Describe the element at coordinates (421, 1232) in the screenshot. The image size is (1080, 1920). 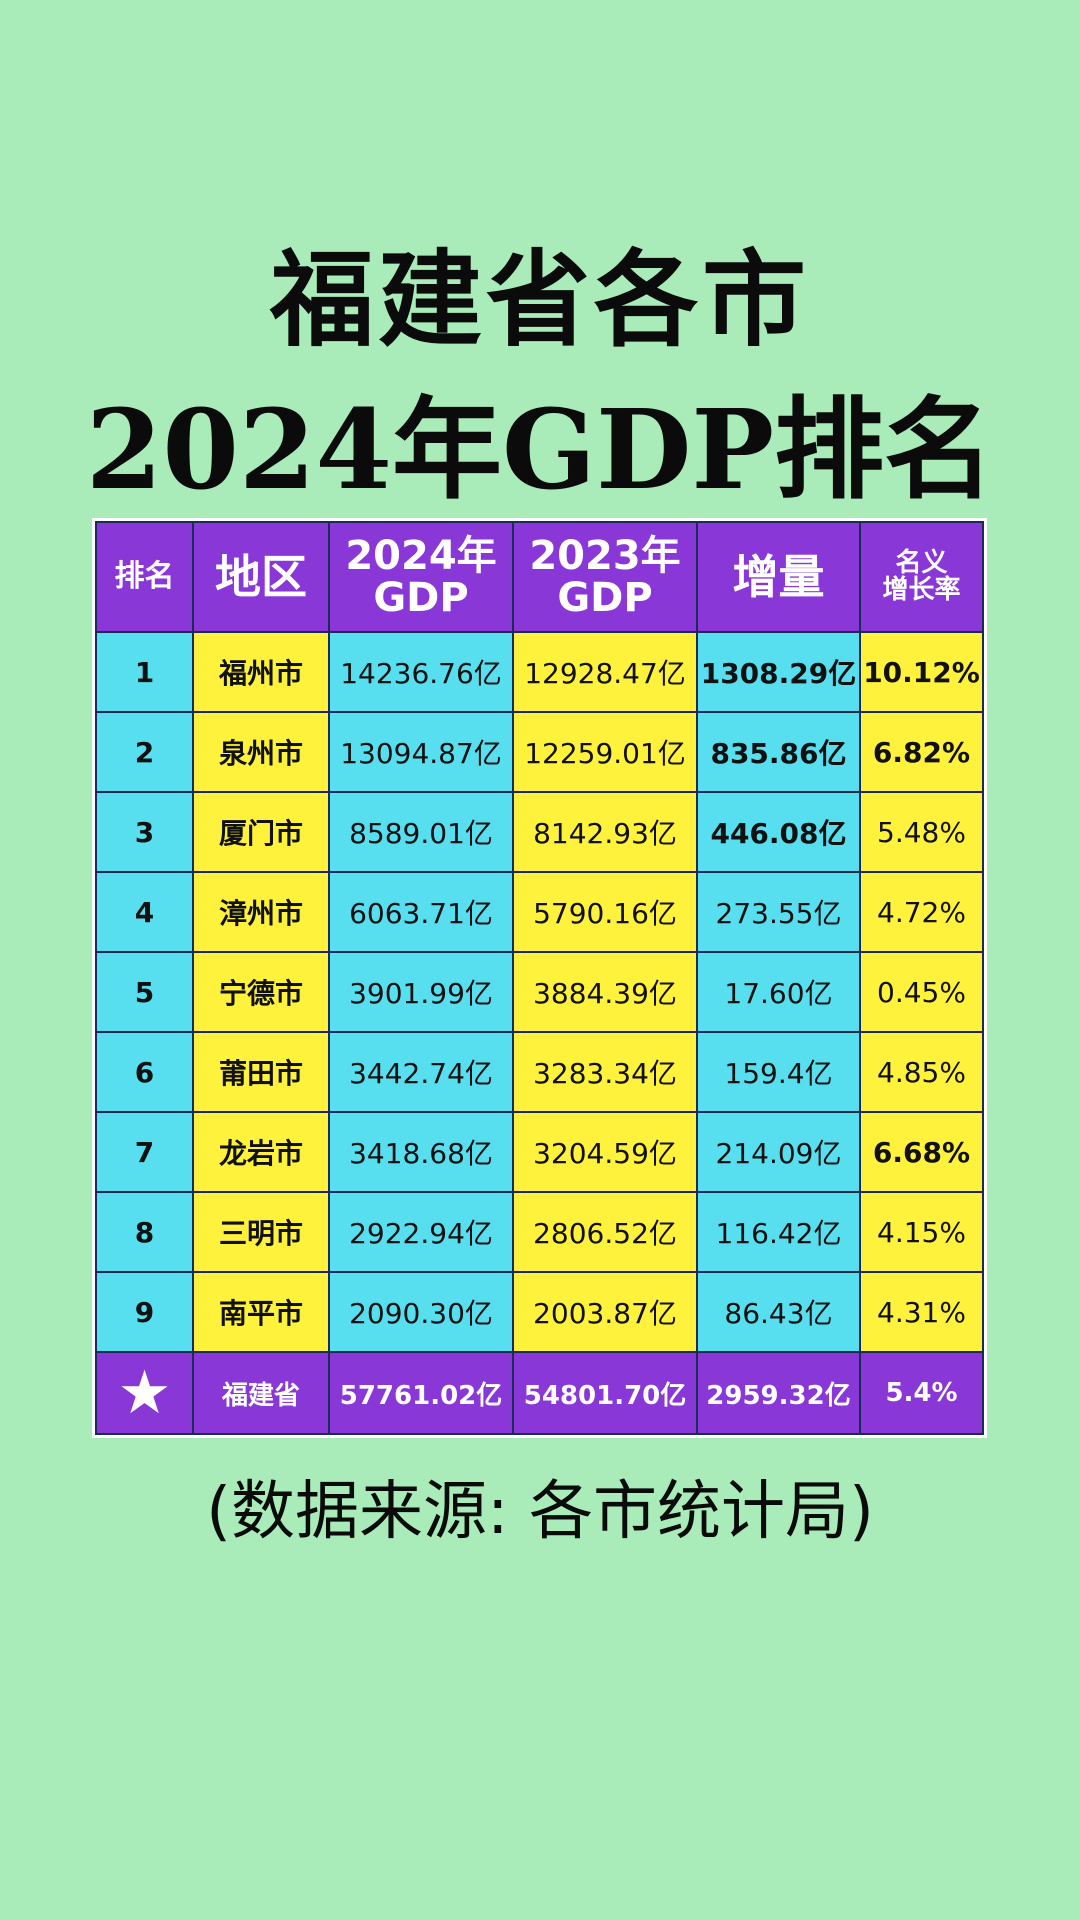
I see `cell-gdp-2024: 2922.94亿` at that location.